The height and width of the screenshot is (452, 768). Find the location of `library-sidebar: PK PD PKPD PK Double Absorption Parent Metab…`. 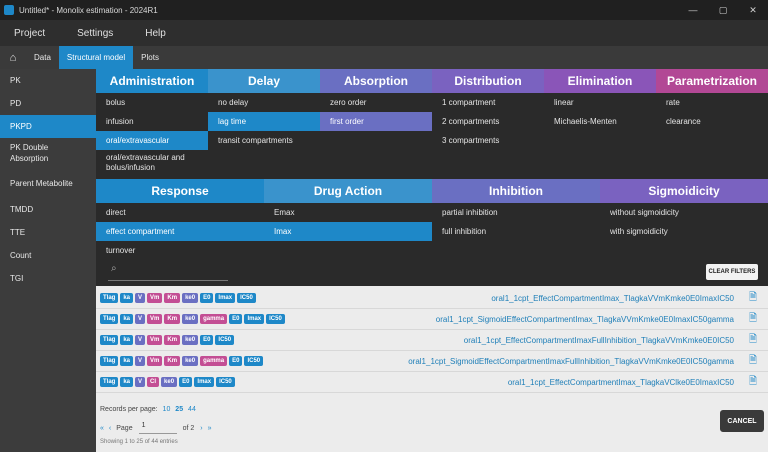

library-sidebar: PK PD PKPD PK Double Absorption Parent Metab… is located at coordinates (48, 260).